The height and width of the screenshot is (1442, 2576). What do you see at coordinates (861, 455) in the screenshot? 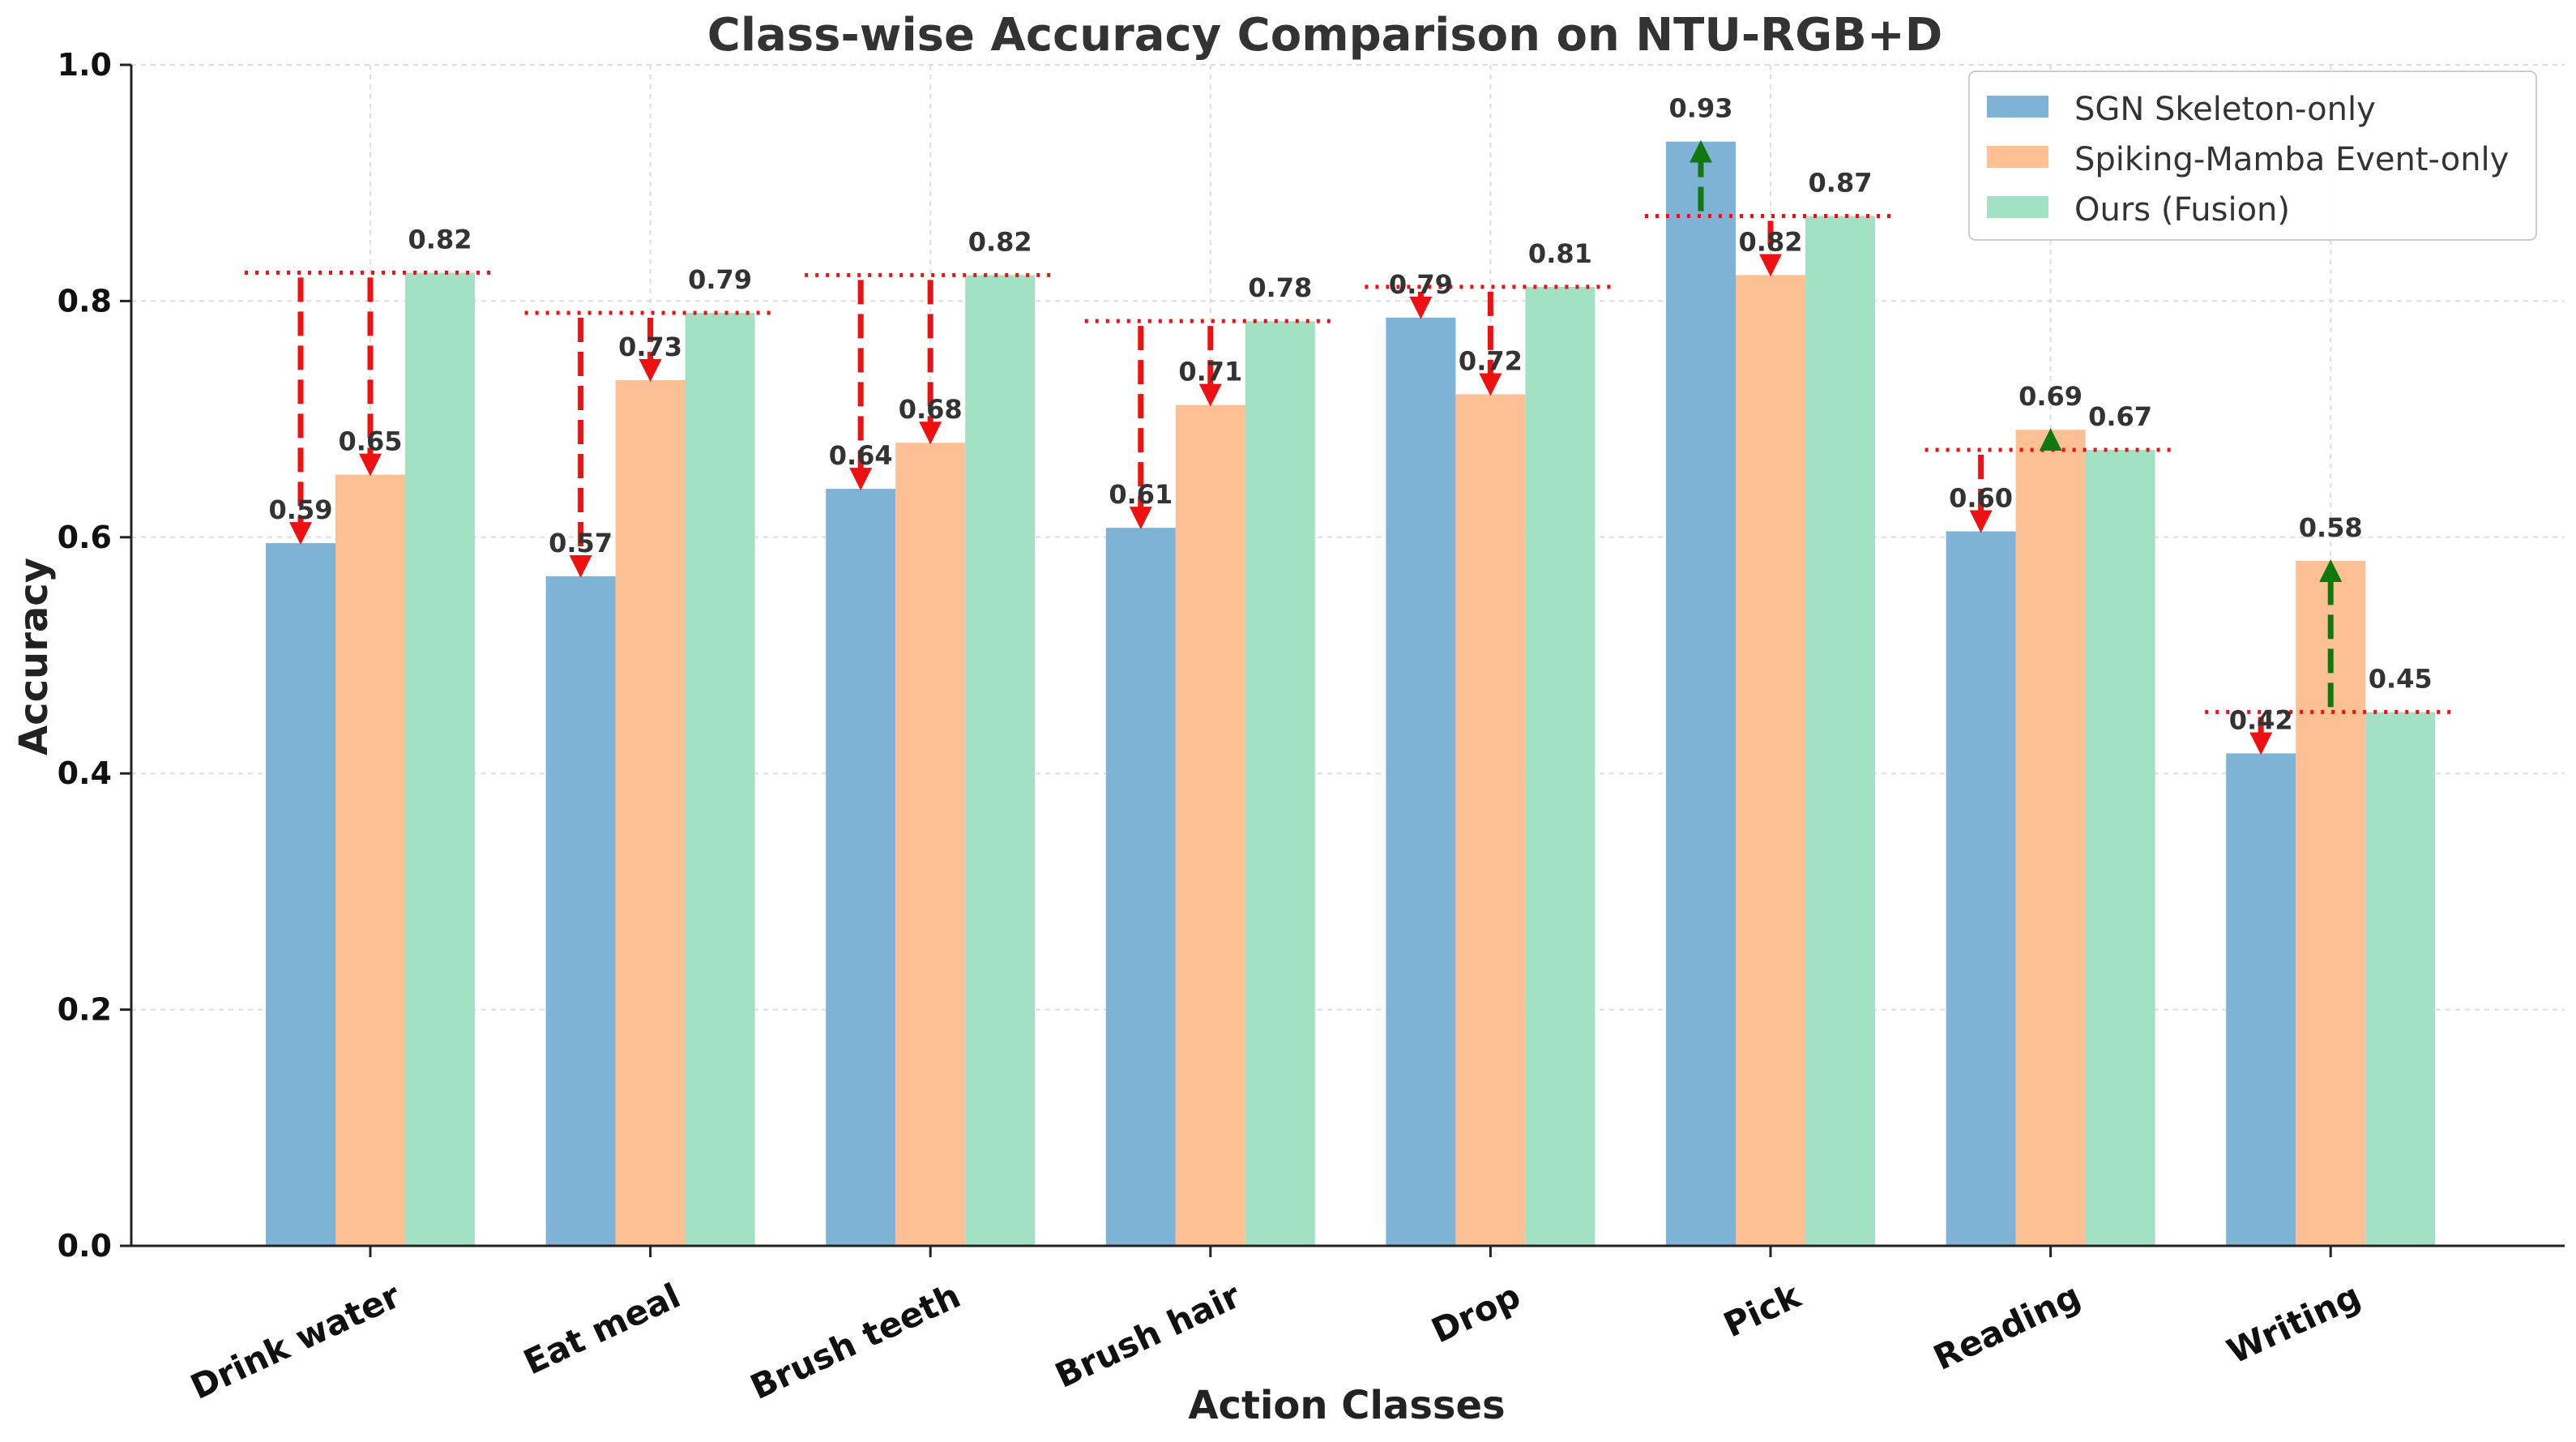
I see `value-label: 0.64` at bounding box center [861, 455].